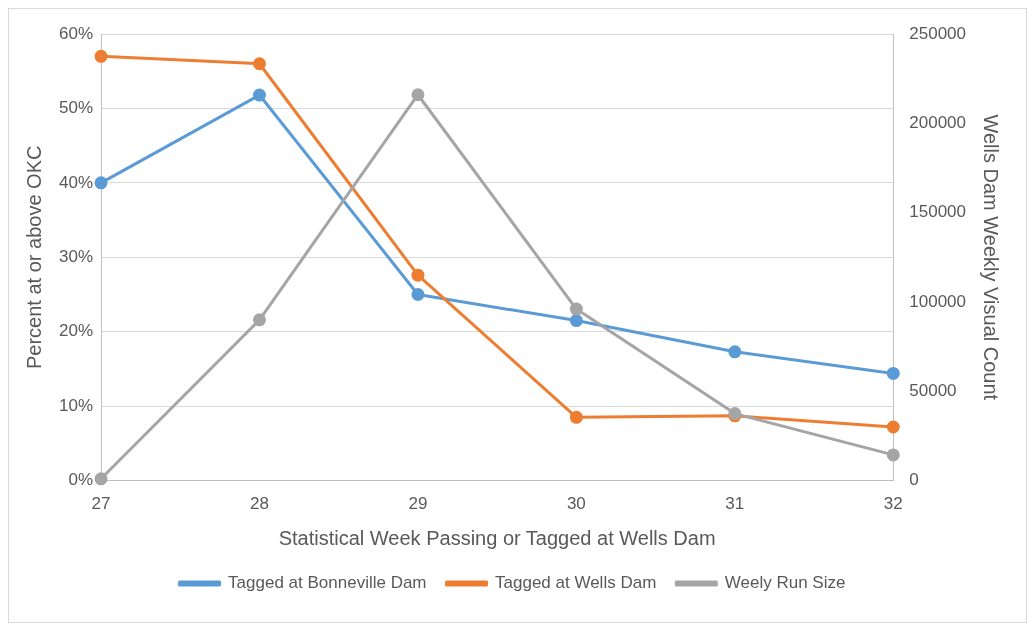  I want to click on x-tick-label: 31, so click(735, 504).